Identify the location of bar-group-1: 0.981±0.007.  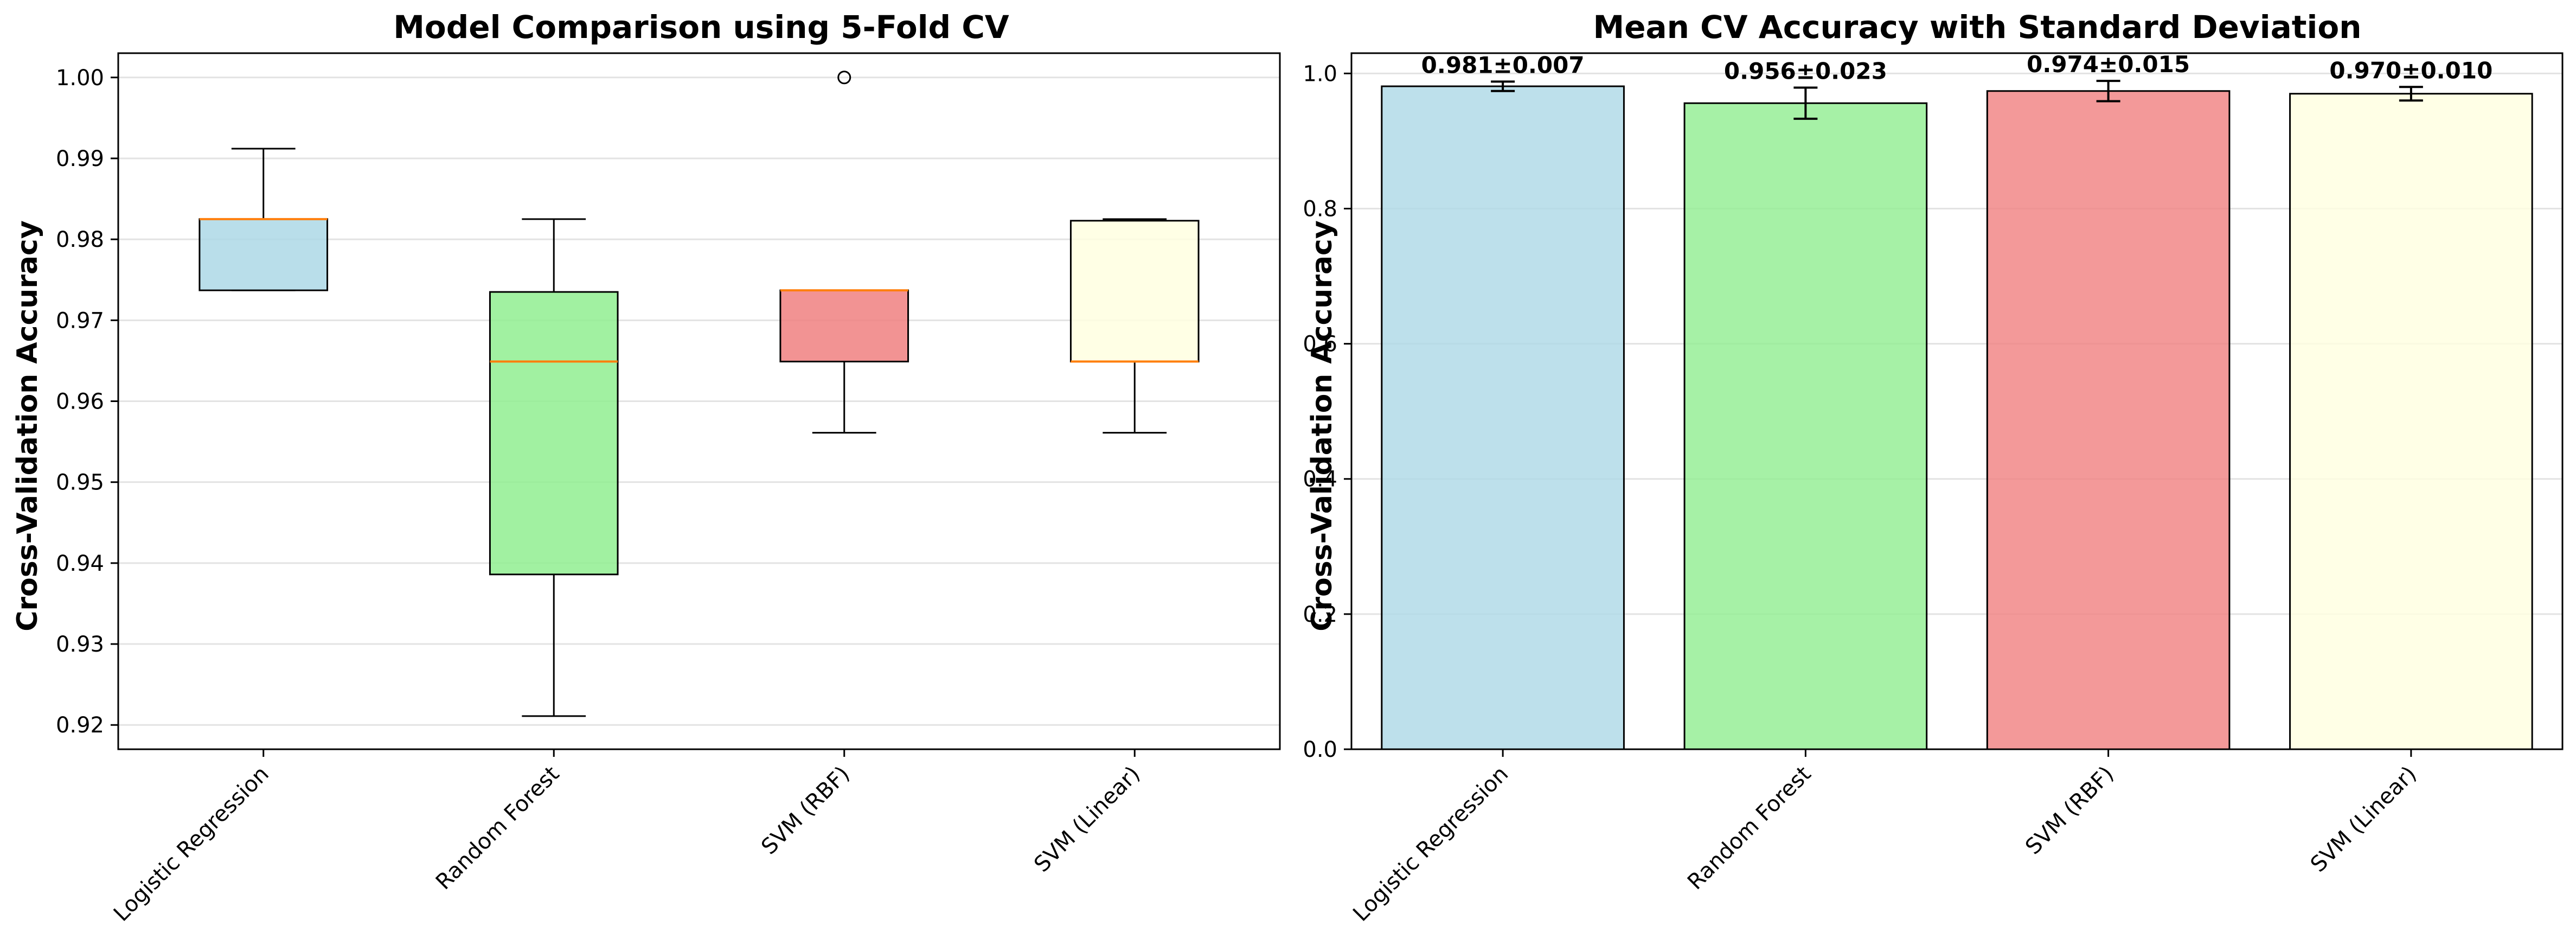
(1503, 401).